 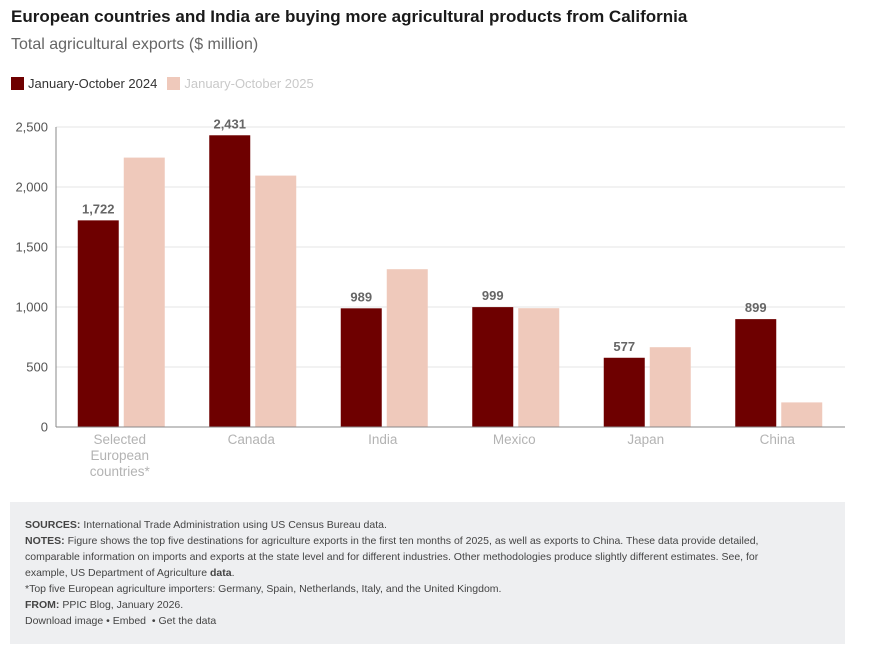 What do you see at coordinates (493, 295) in the screenshot?
I see `data-label-2024: 999` at bounding box center [493, 295].